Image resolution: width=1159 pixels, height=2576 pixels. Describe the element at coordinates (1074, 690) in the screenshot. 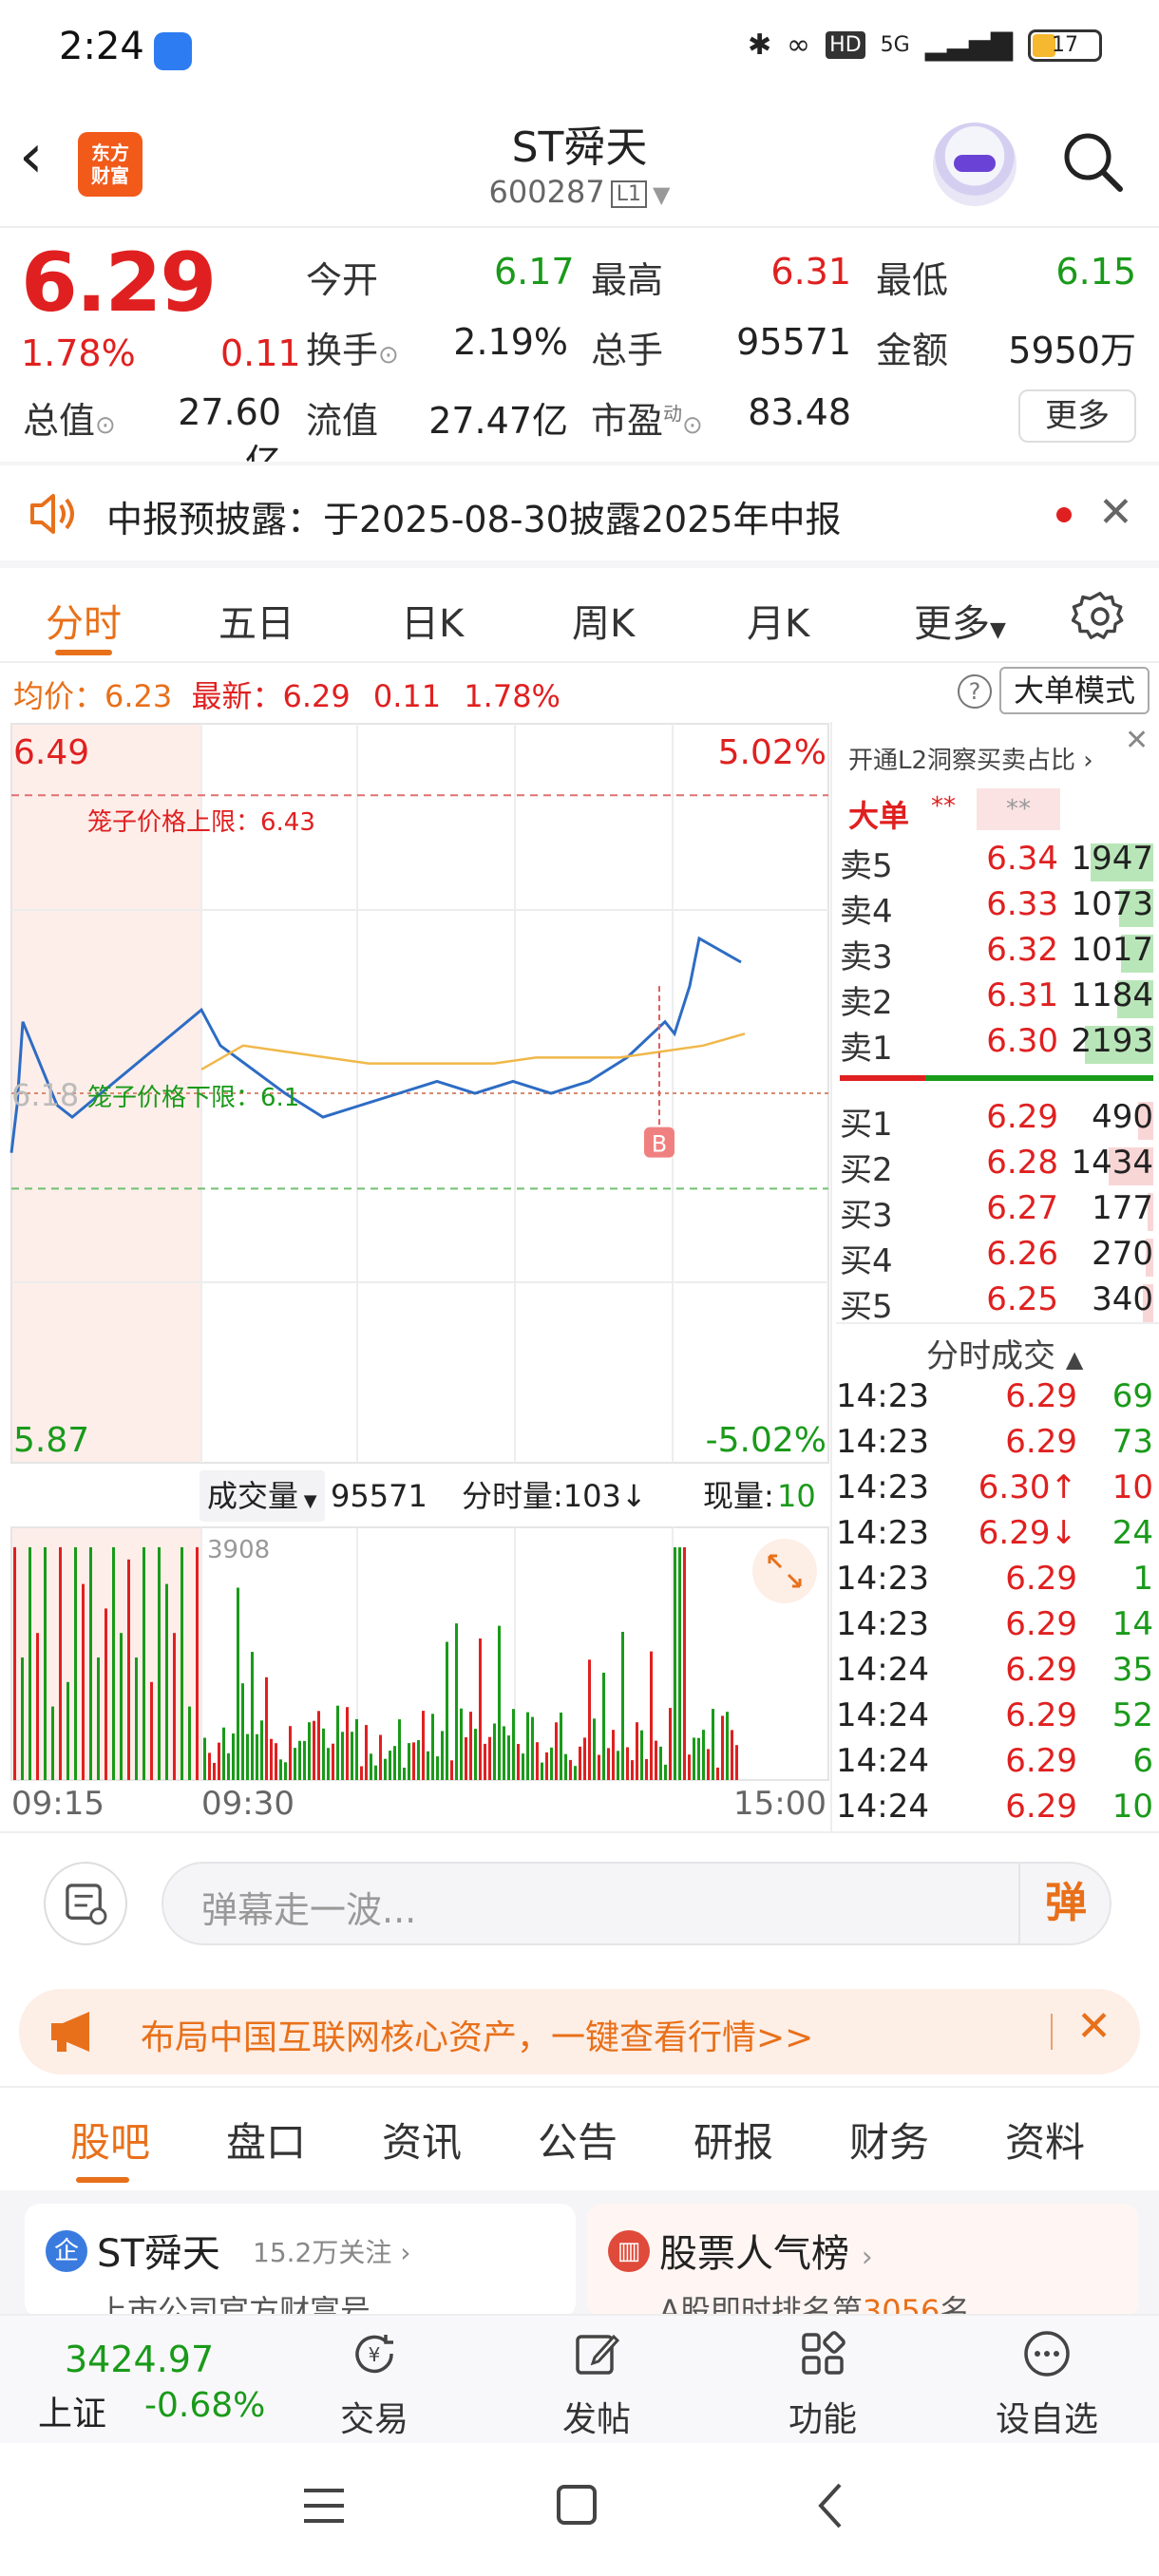

I see `big-order-mode-button: 大单模式` at that location.